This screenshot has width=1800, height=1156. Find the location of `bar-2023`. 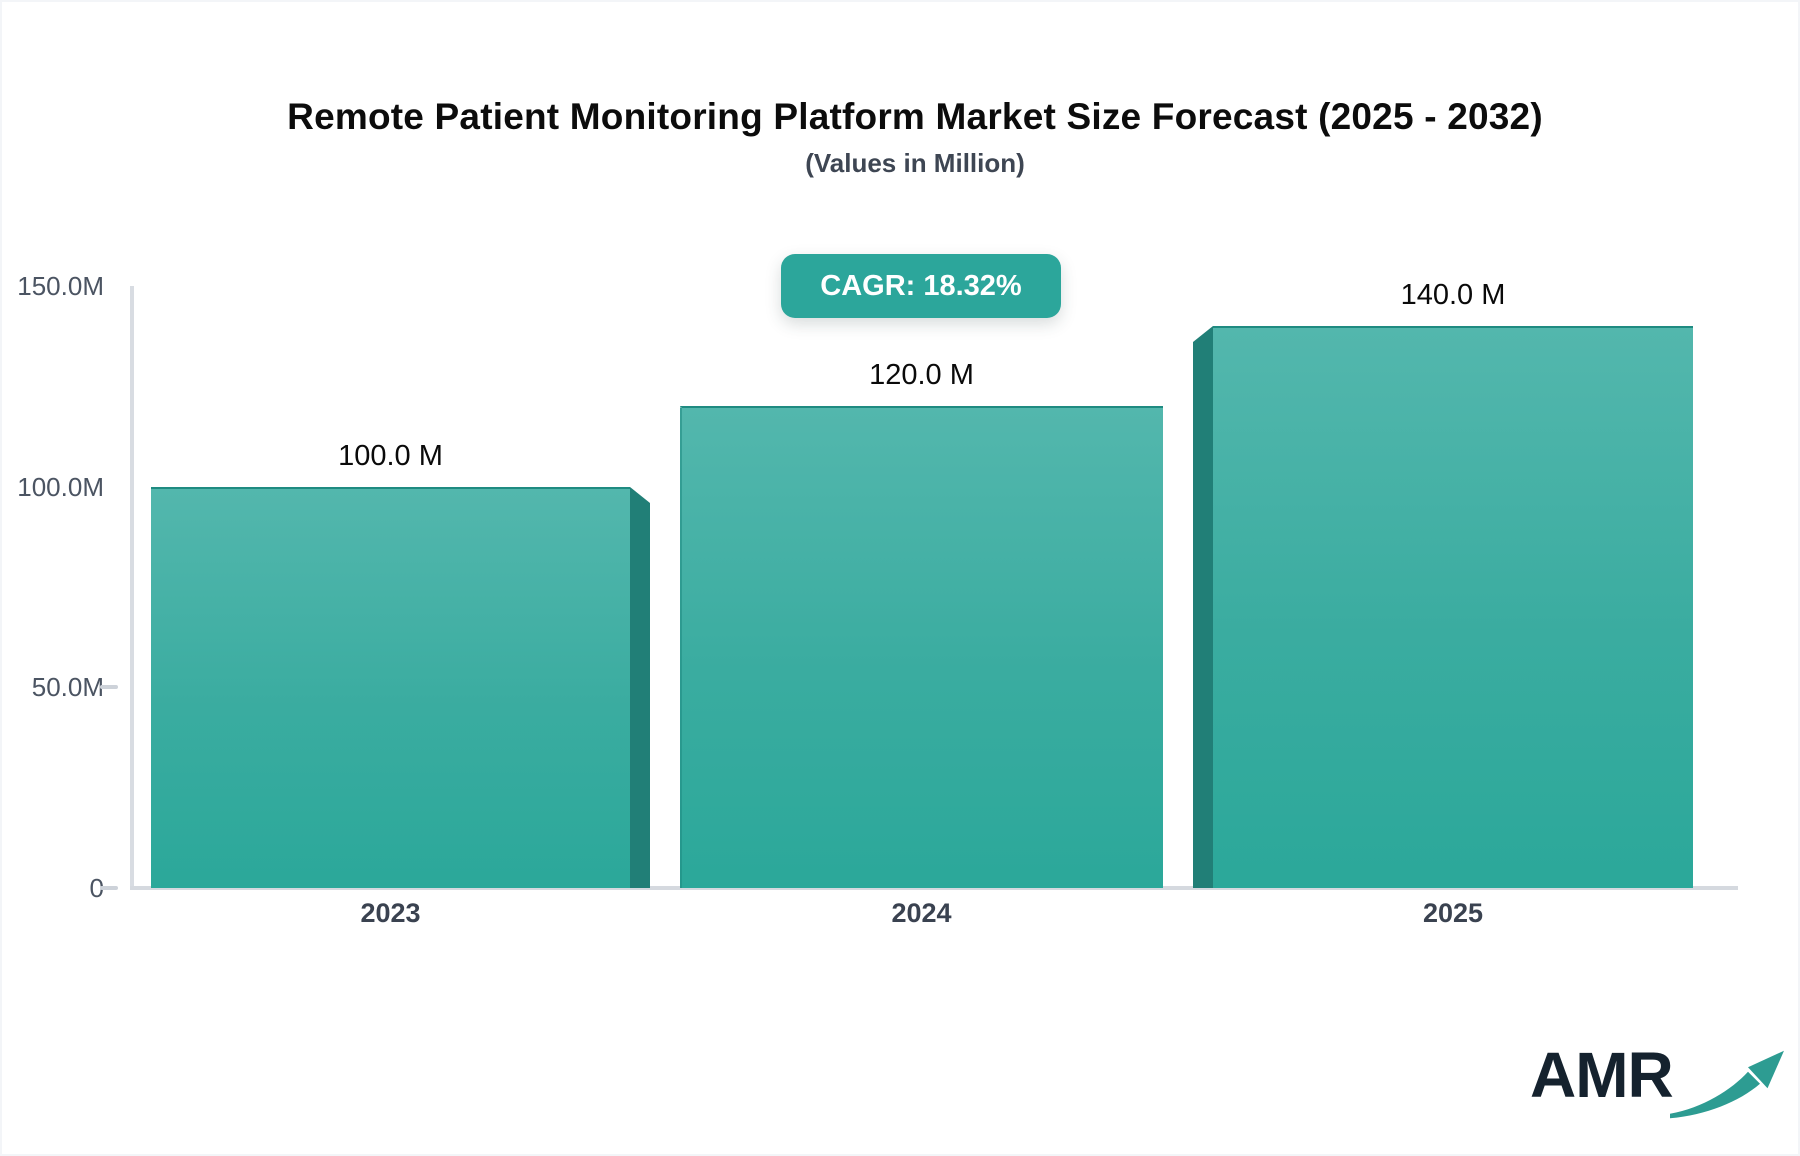

bar-2023 is located at coordinates (390, 687).